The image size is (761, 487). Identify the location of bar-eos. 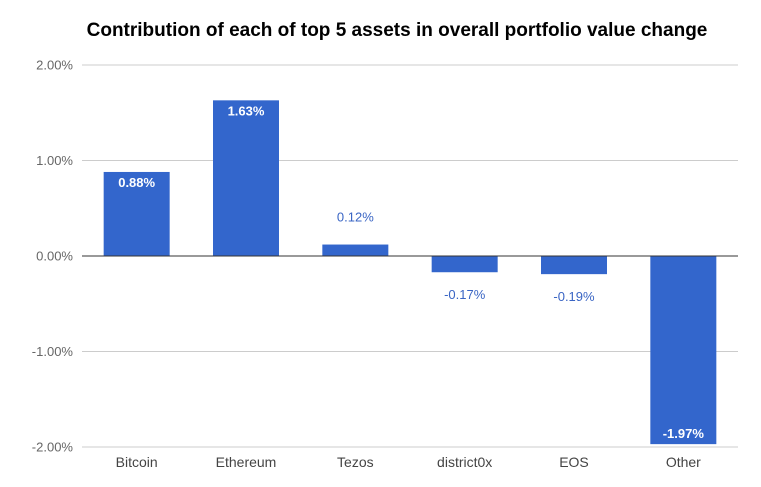
(574, 265).